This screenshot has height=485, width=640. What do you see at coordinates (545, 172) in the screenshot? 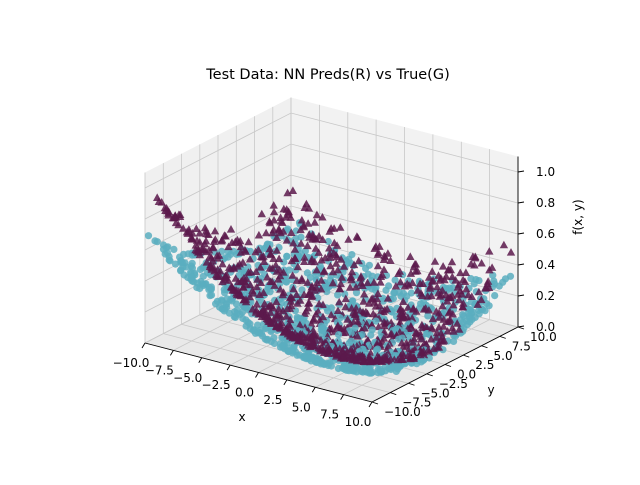
I see `z-tick-label: 1.0` at bounding box center [545, 172].